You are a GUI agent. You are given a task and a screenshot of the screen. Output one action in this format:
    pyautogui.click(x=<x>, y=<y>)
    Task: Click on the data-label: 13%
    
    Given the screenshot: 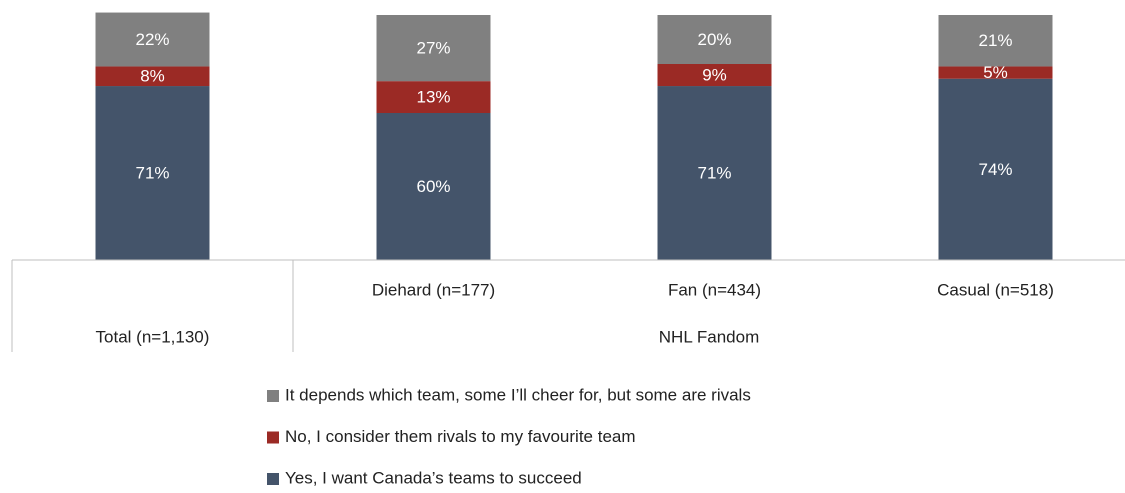 What is the action you would take?
    pyautogui.click(x=433, y=97)
    